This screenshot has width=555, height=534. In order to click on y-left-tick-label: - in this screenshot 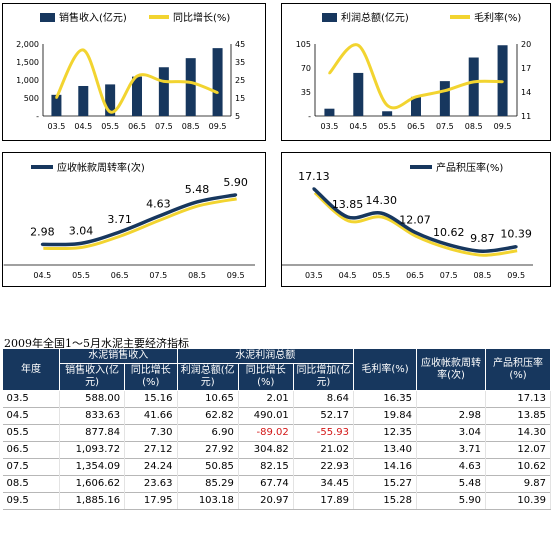, I will do `click(309, 116)`.